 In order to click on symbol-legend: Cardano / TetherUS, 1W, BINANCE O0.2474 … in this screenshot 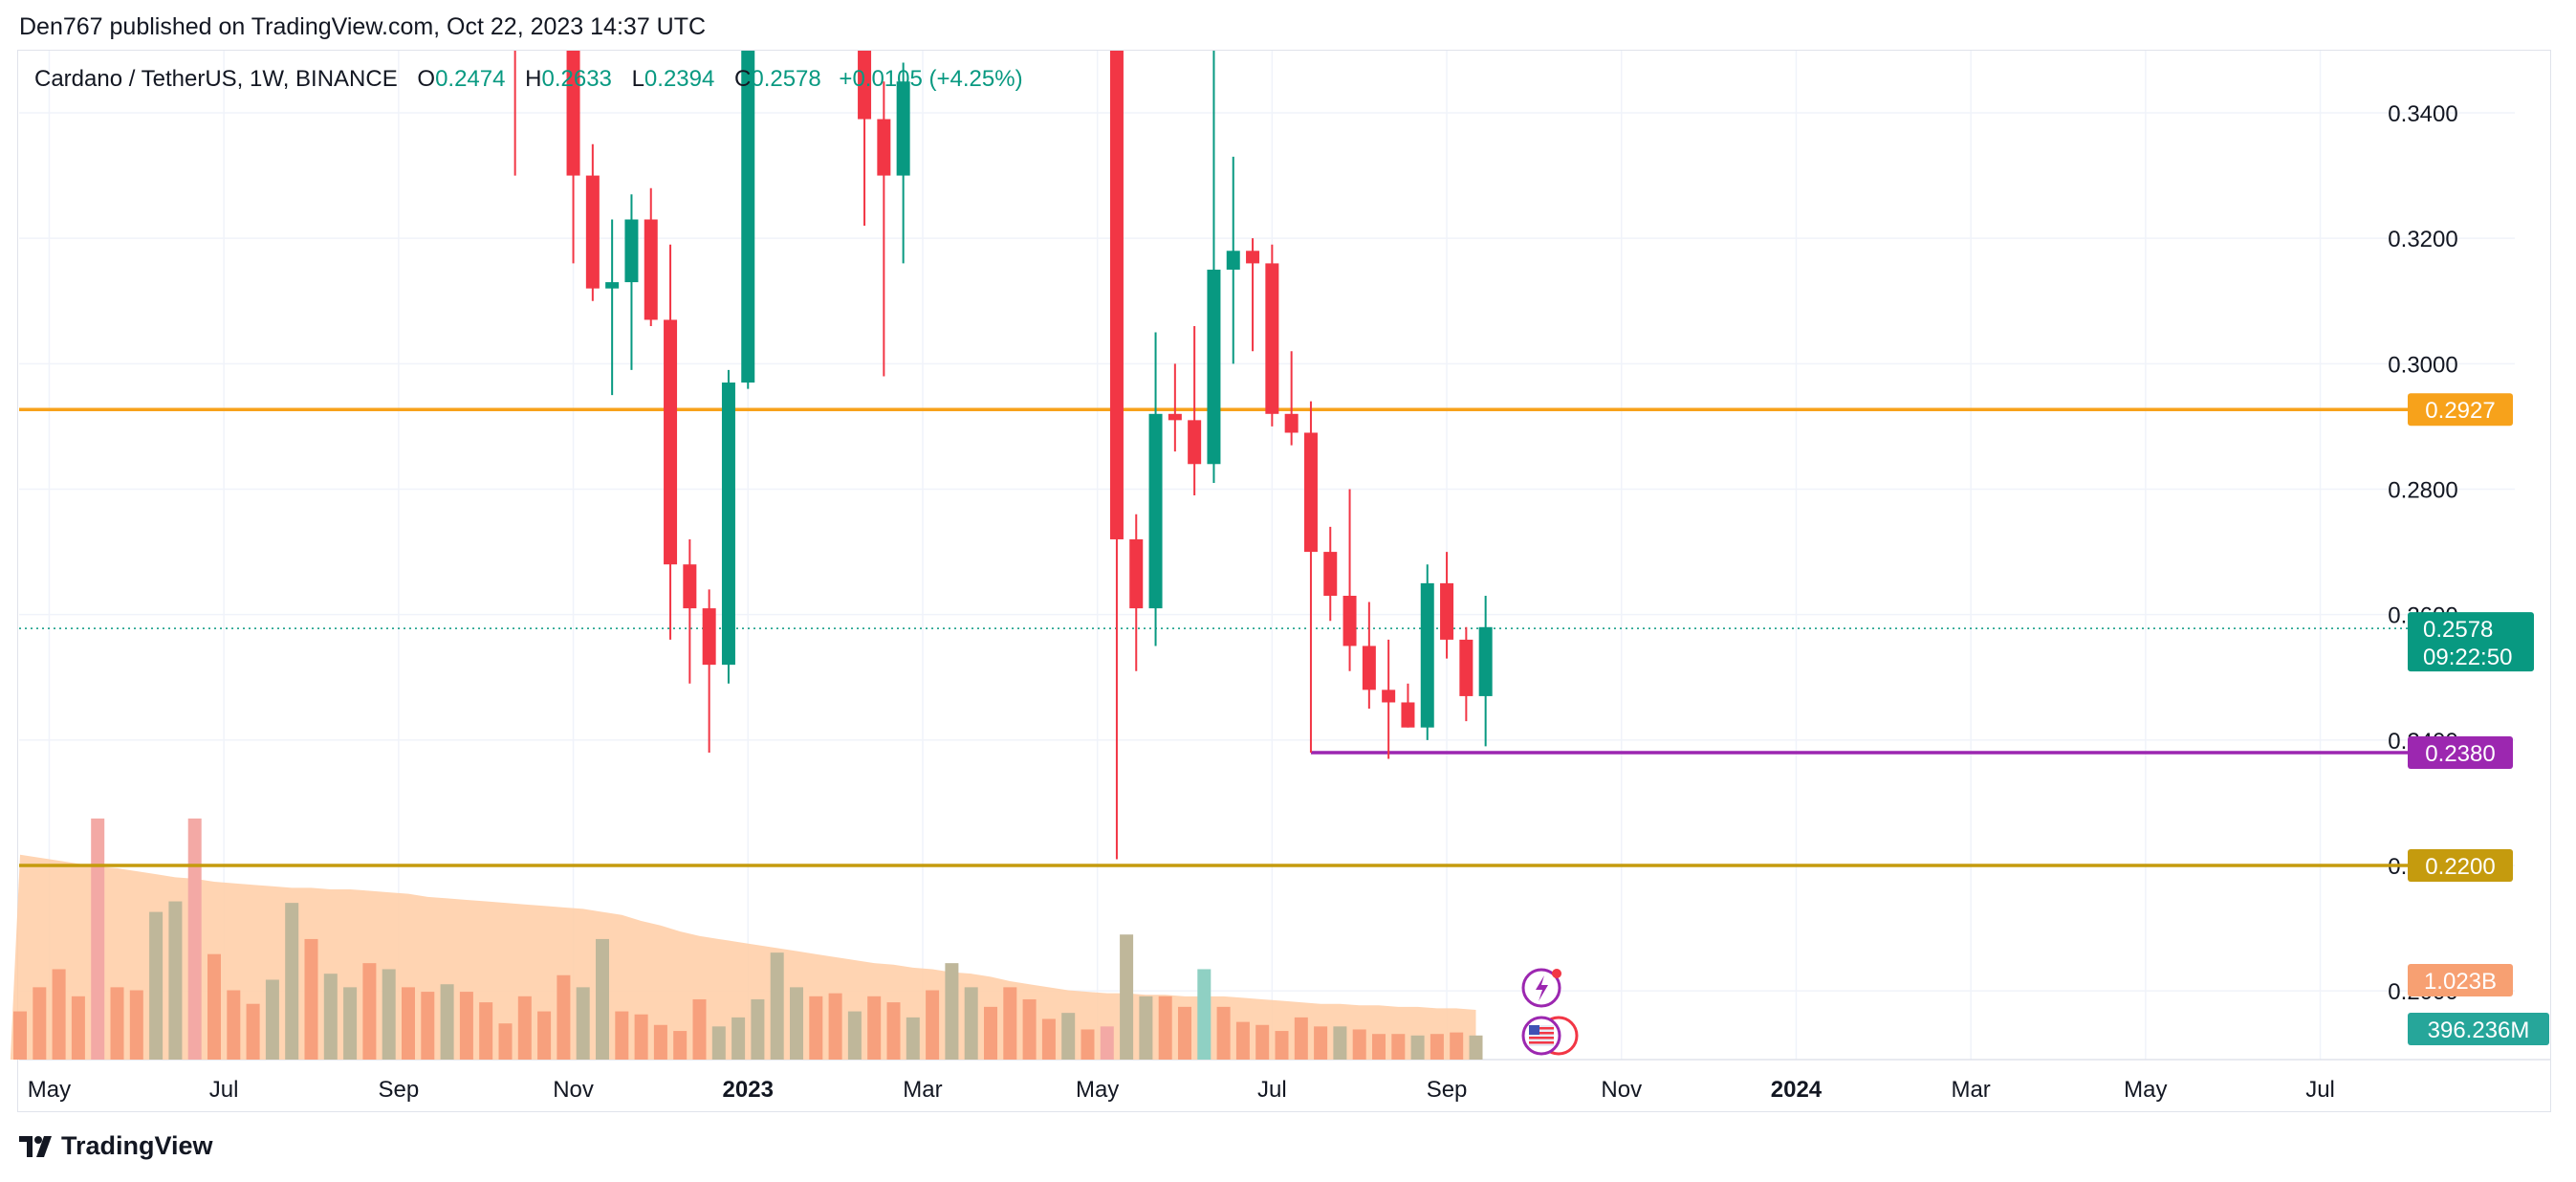, I will do `click(528, 79)`.